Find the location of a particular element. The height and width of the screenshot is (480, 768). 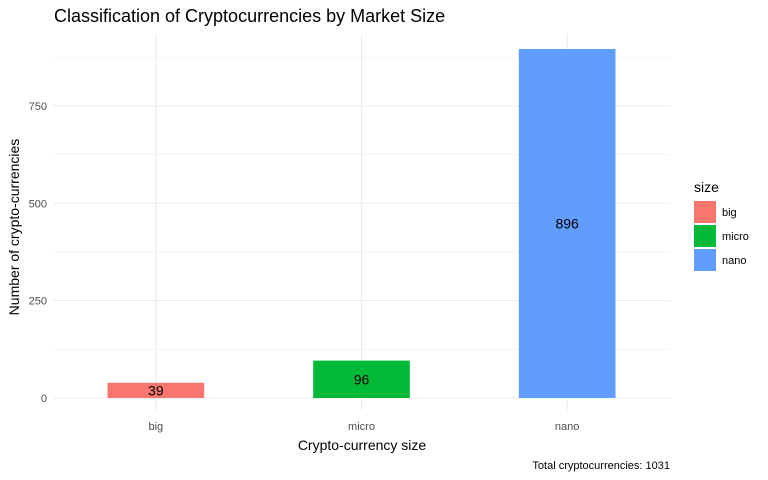

bar-micro is located at coordinates (361, 379).